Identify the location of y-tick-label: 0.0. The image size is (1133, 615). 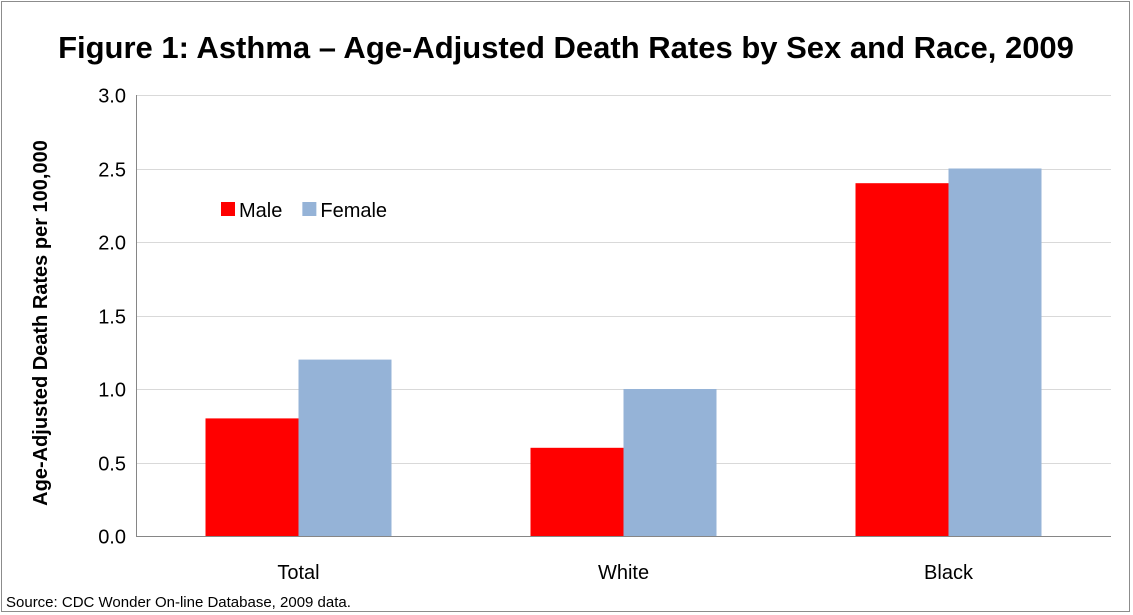
(112, 538).